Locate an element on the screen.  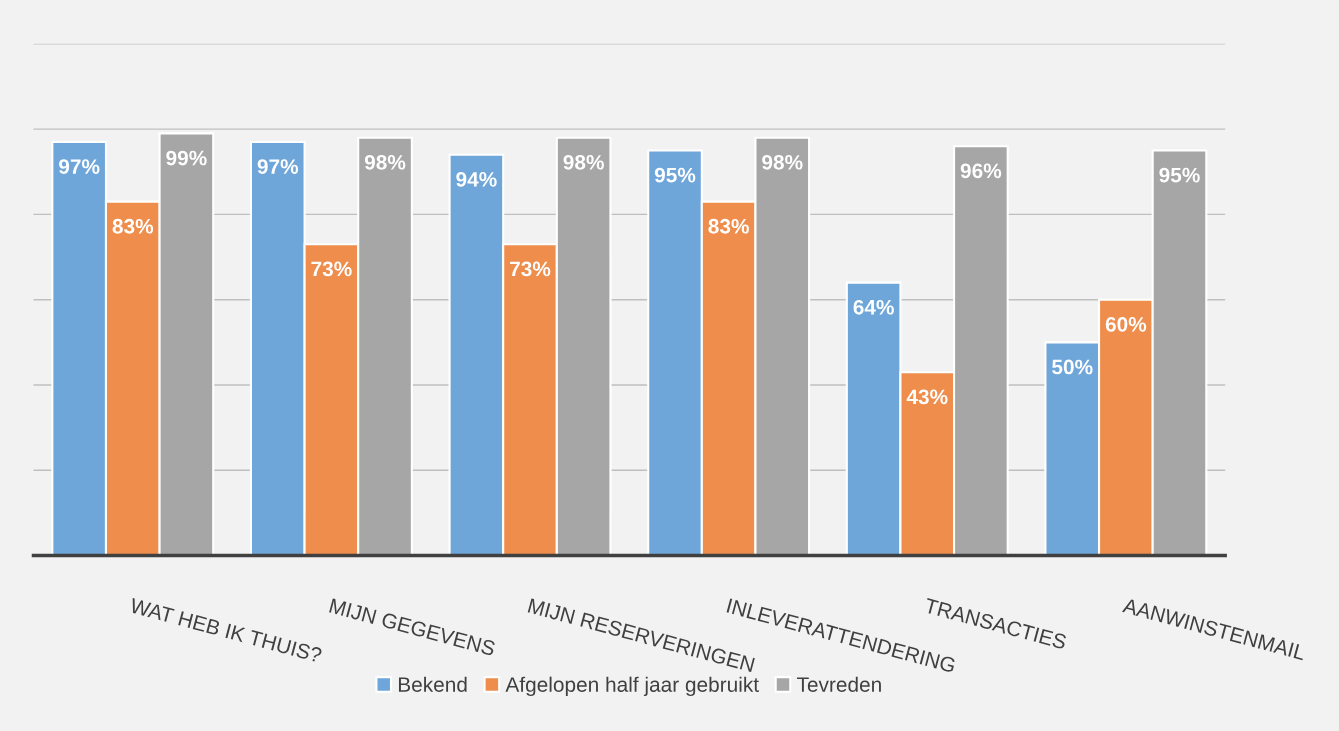
data-label: 99% is located at coordinates (186, 158).